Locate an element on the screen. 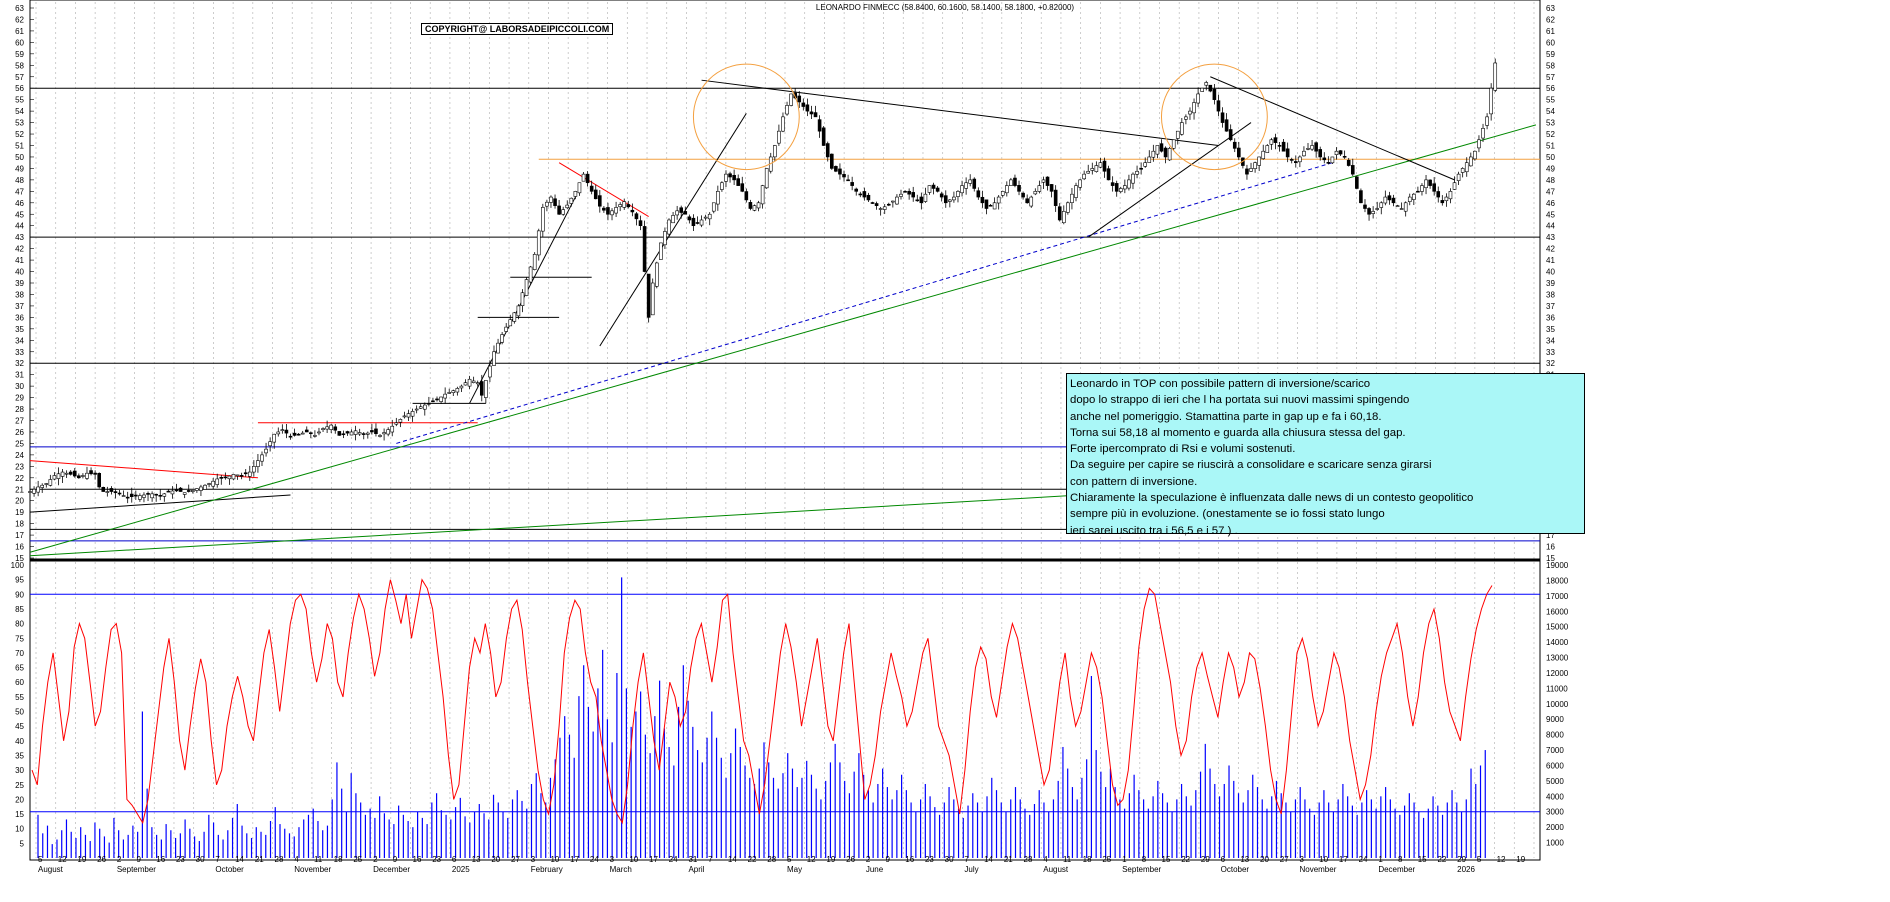 Image resolution: width=1890 pixels, height=902 pixels. price-tick-left: 27 is located at coordinates (19, 421).